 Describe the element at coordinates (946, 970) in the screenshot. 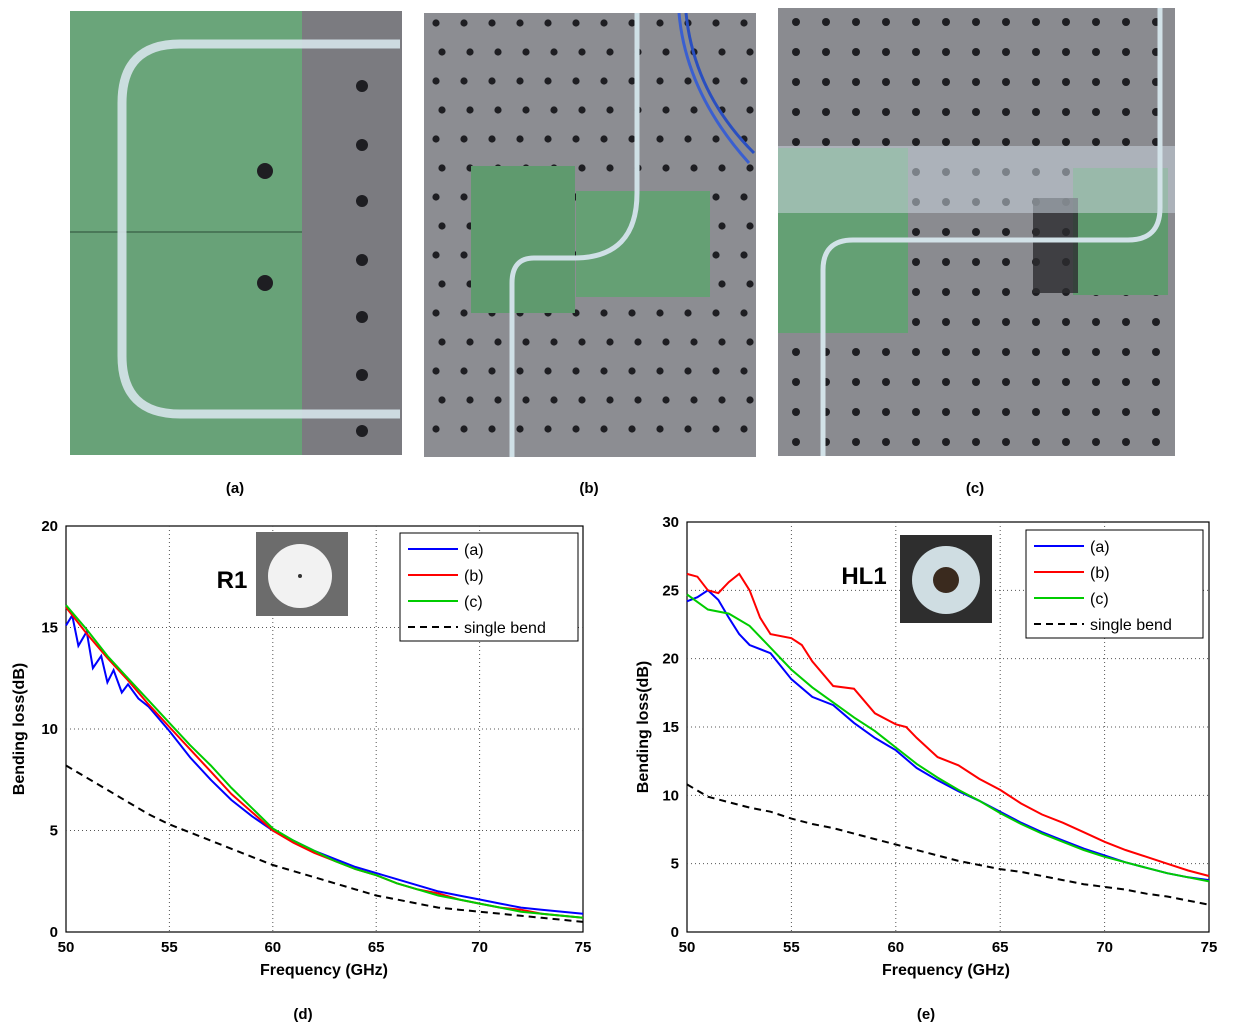

I see `chart-e-xlabel: Frequency (GHz)` at that location.